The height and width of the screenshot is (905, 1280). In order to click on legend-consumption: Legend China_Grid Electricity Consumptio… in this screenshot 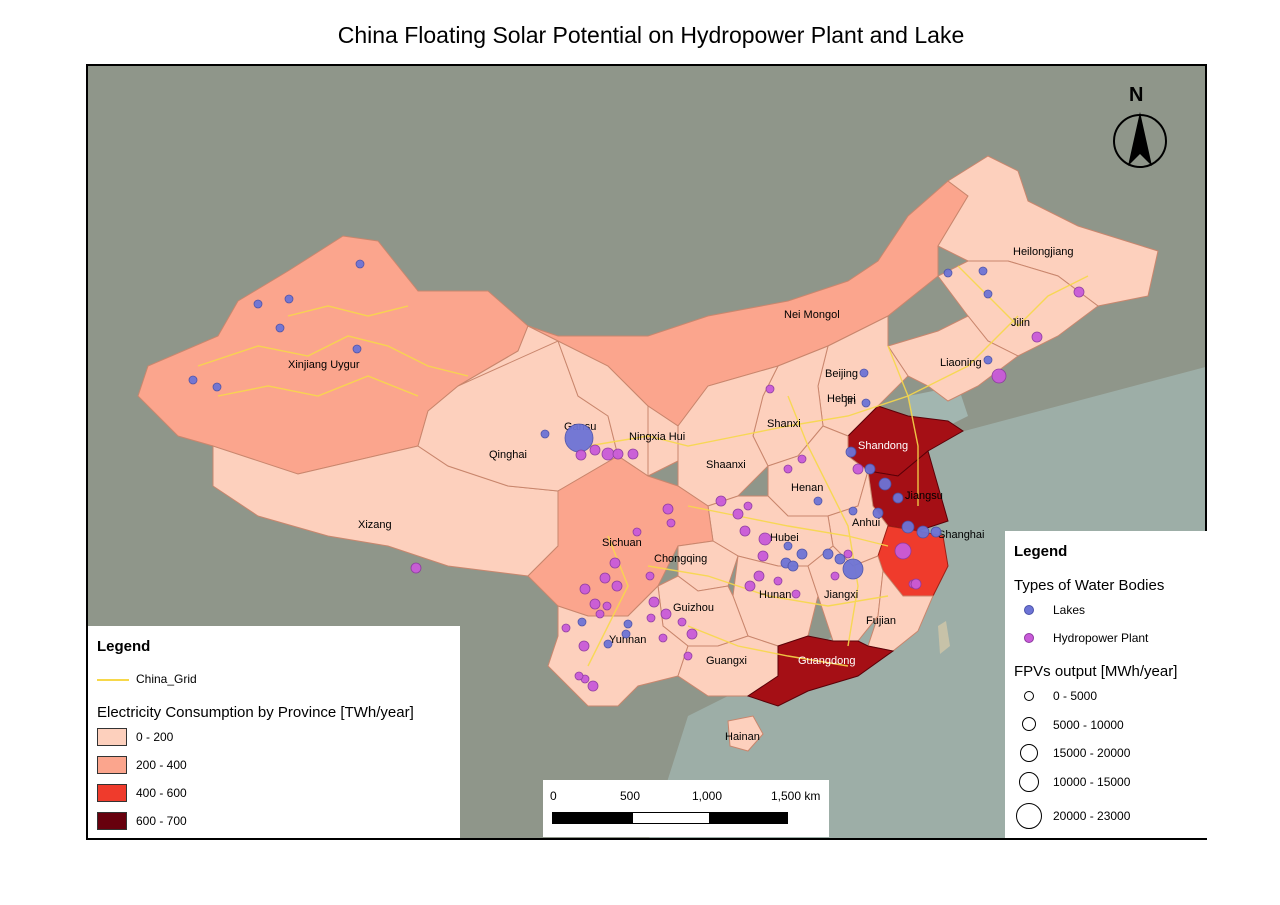, I will do `click(274, 732)`.